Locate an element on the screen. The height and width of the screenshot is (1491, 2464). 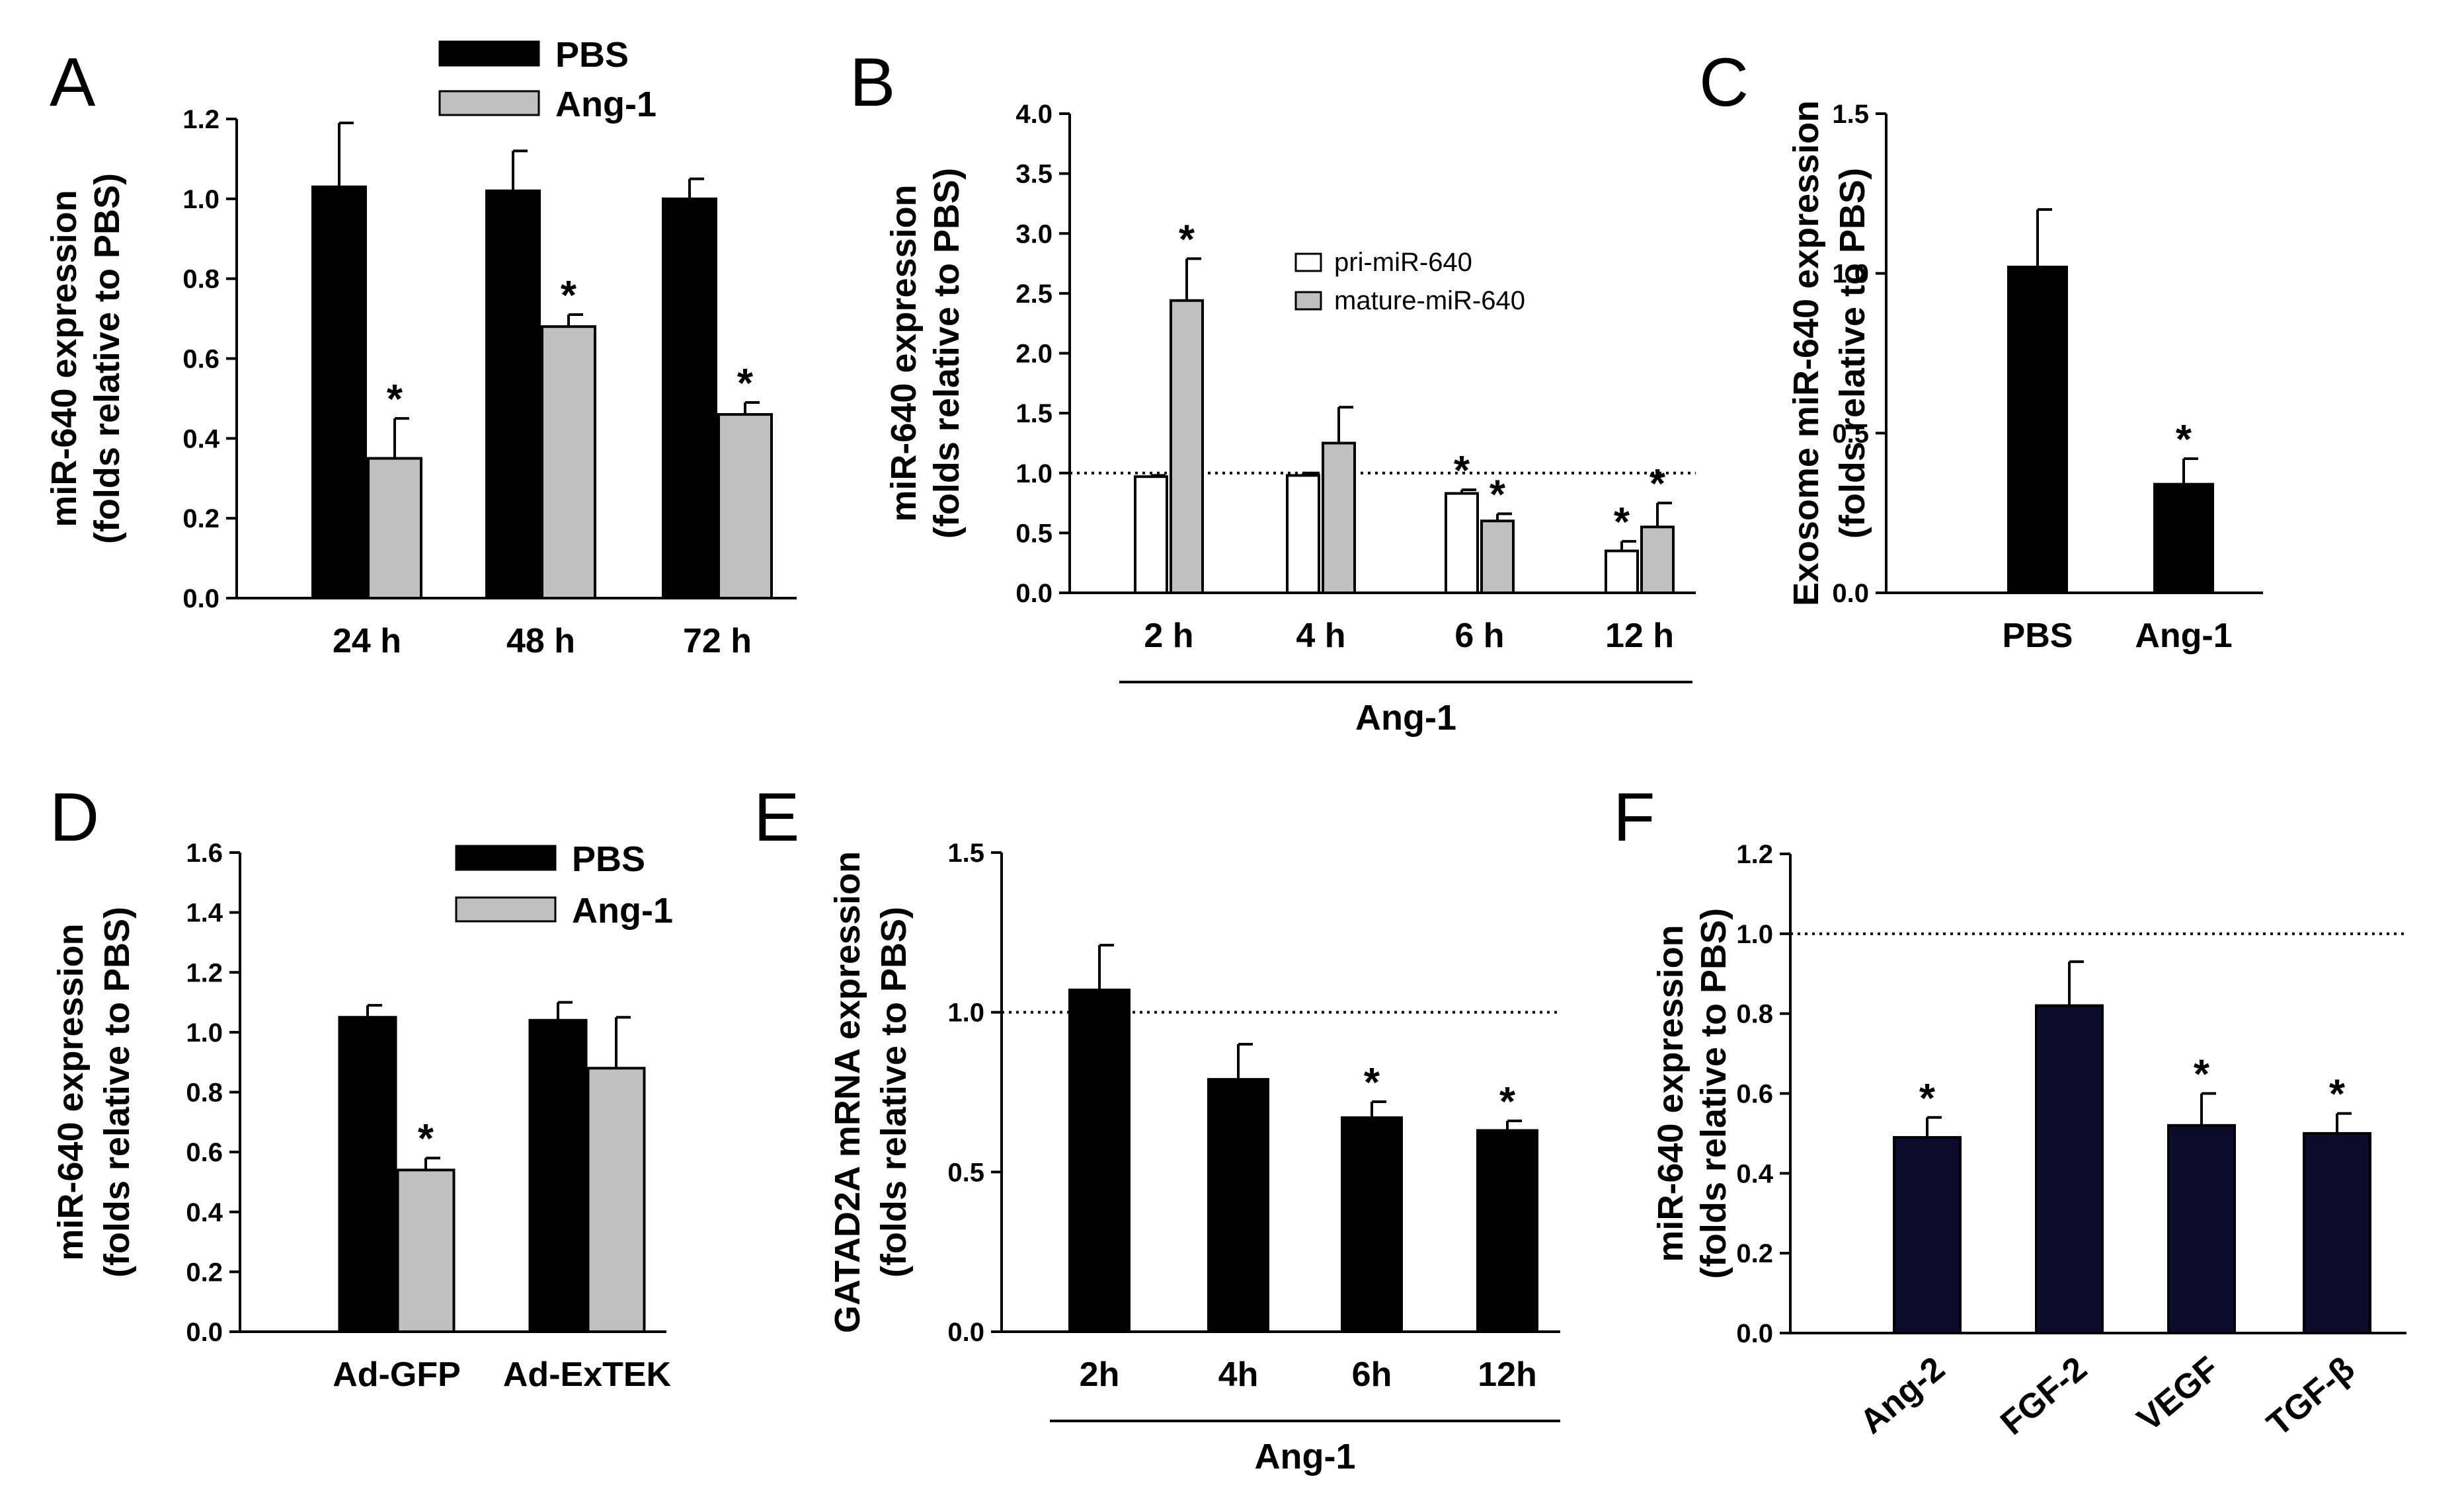
panel-c-y-tick-label: 0.5 is located at coordinates (1850, 434).